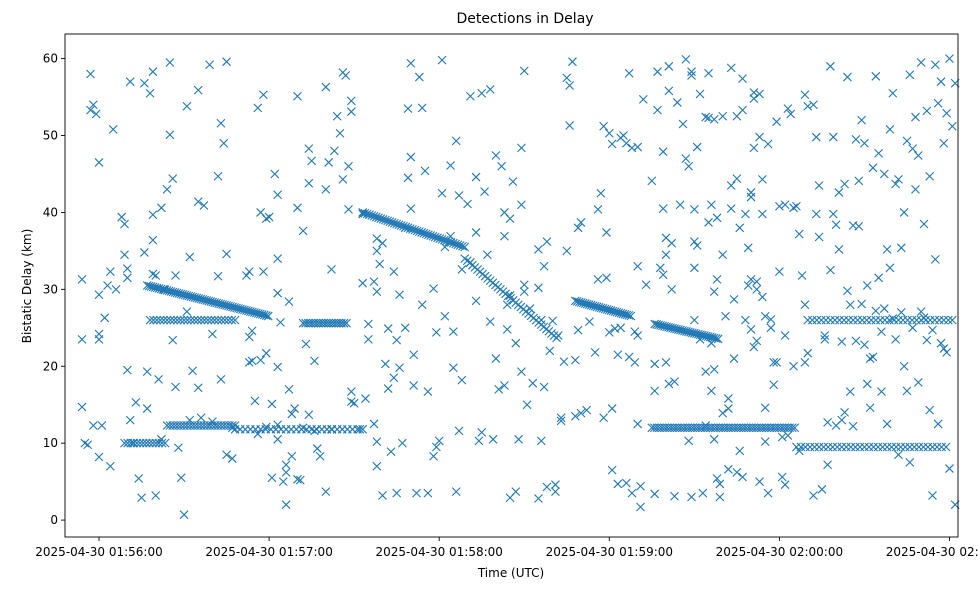  I want to click on y-tick-label: 50, so click(50, 136).